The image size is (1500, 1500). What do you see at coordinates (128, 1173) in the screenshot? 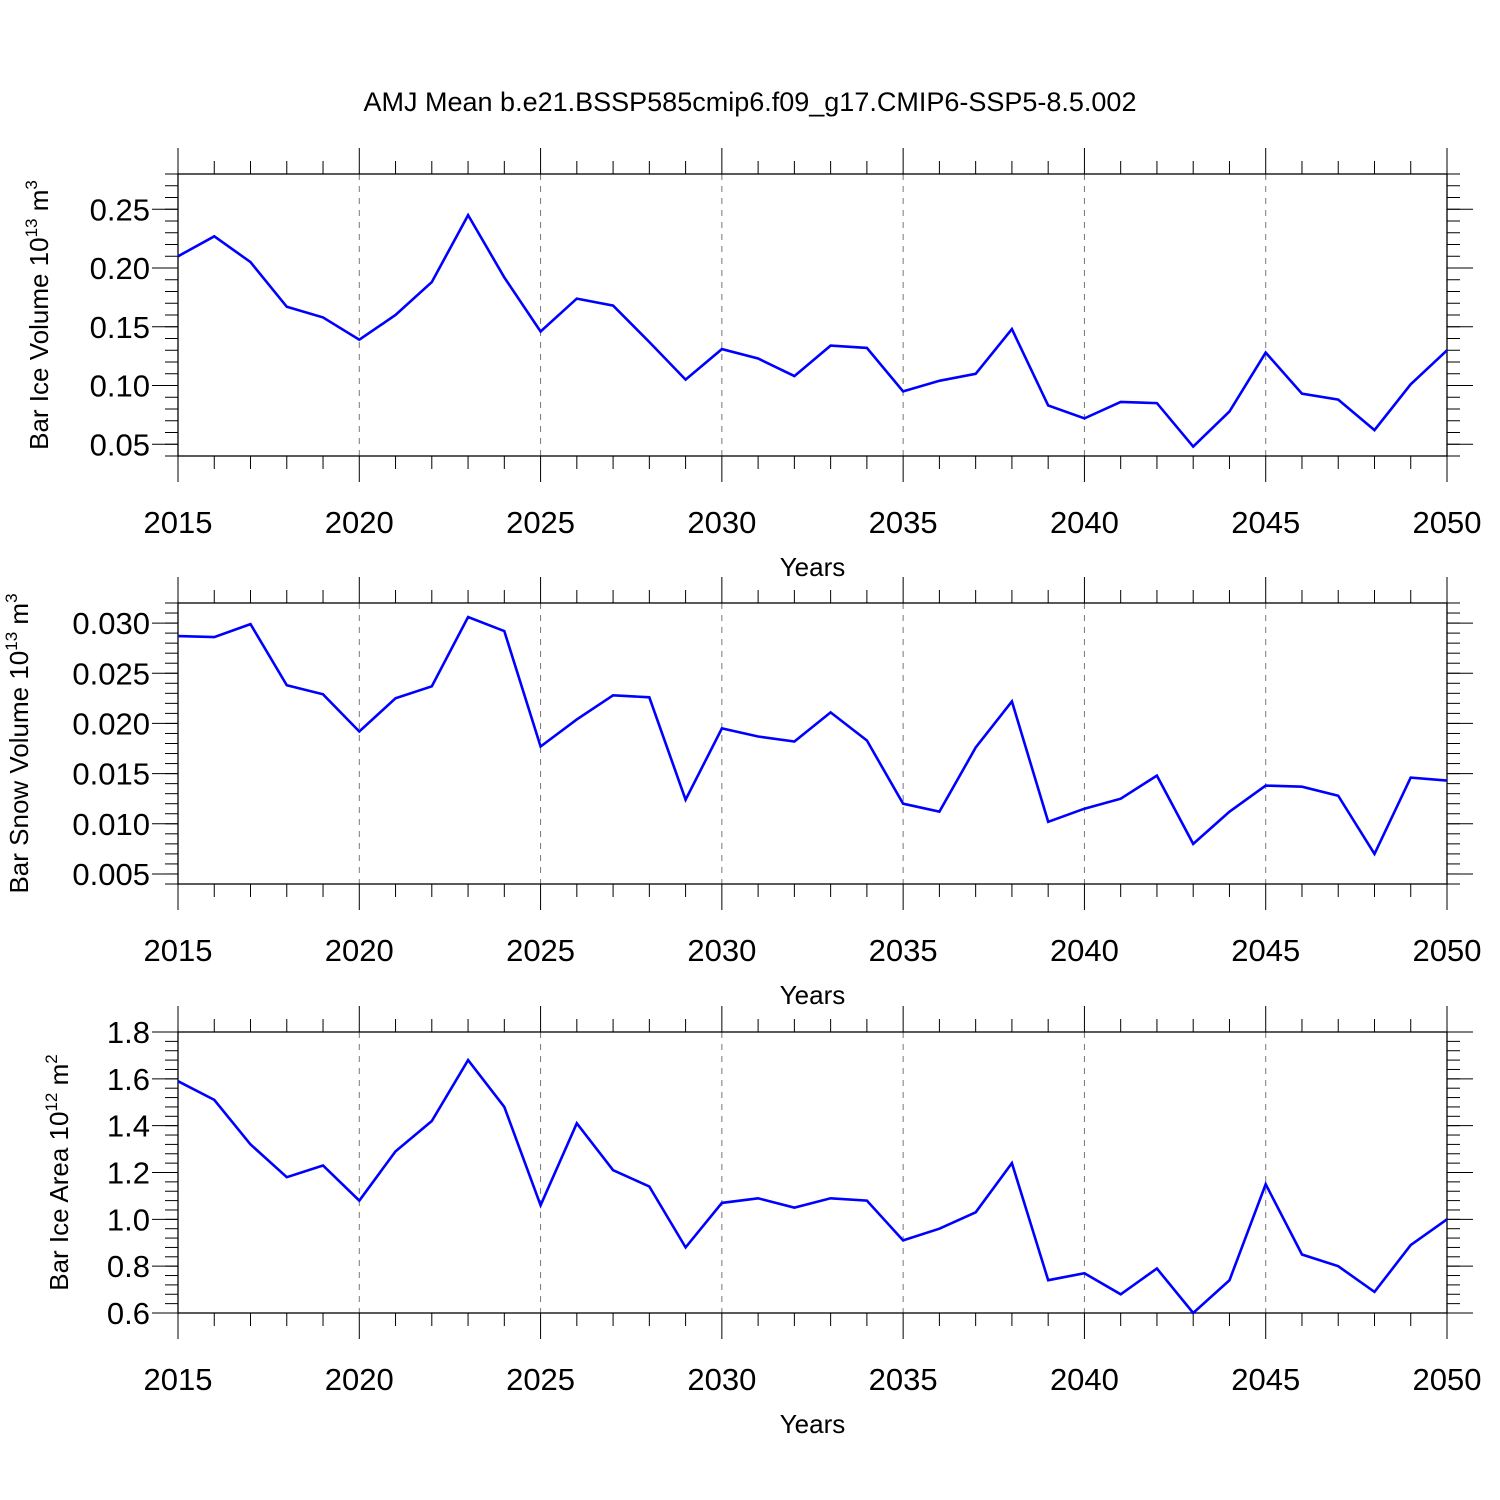
I see `y-tick-label: 1.2` at bounding box center [128, 1173].